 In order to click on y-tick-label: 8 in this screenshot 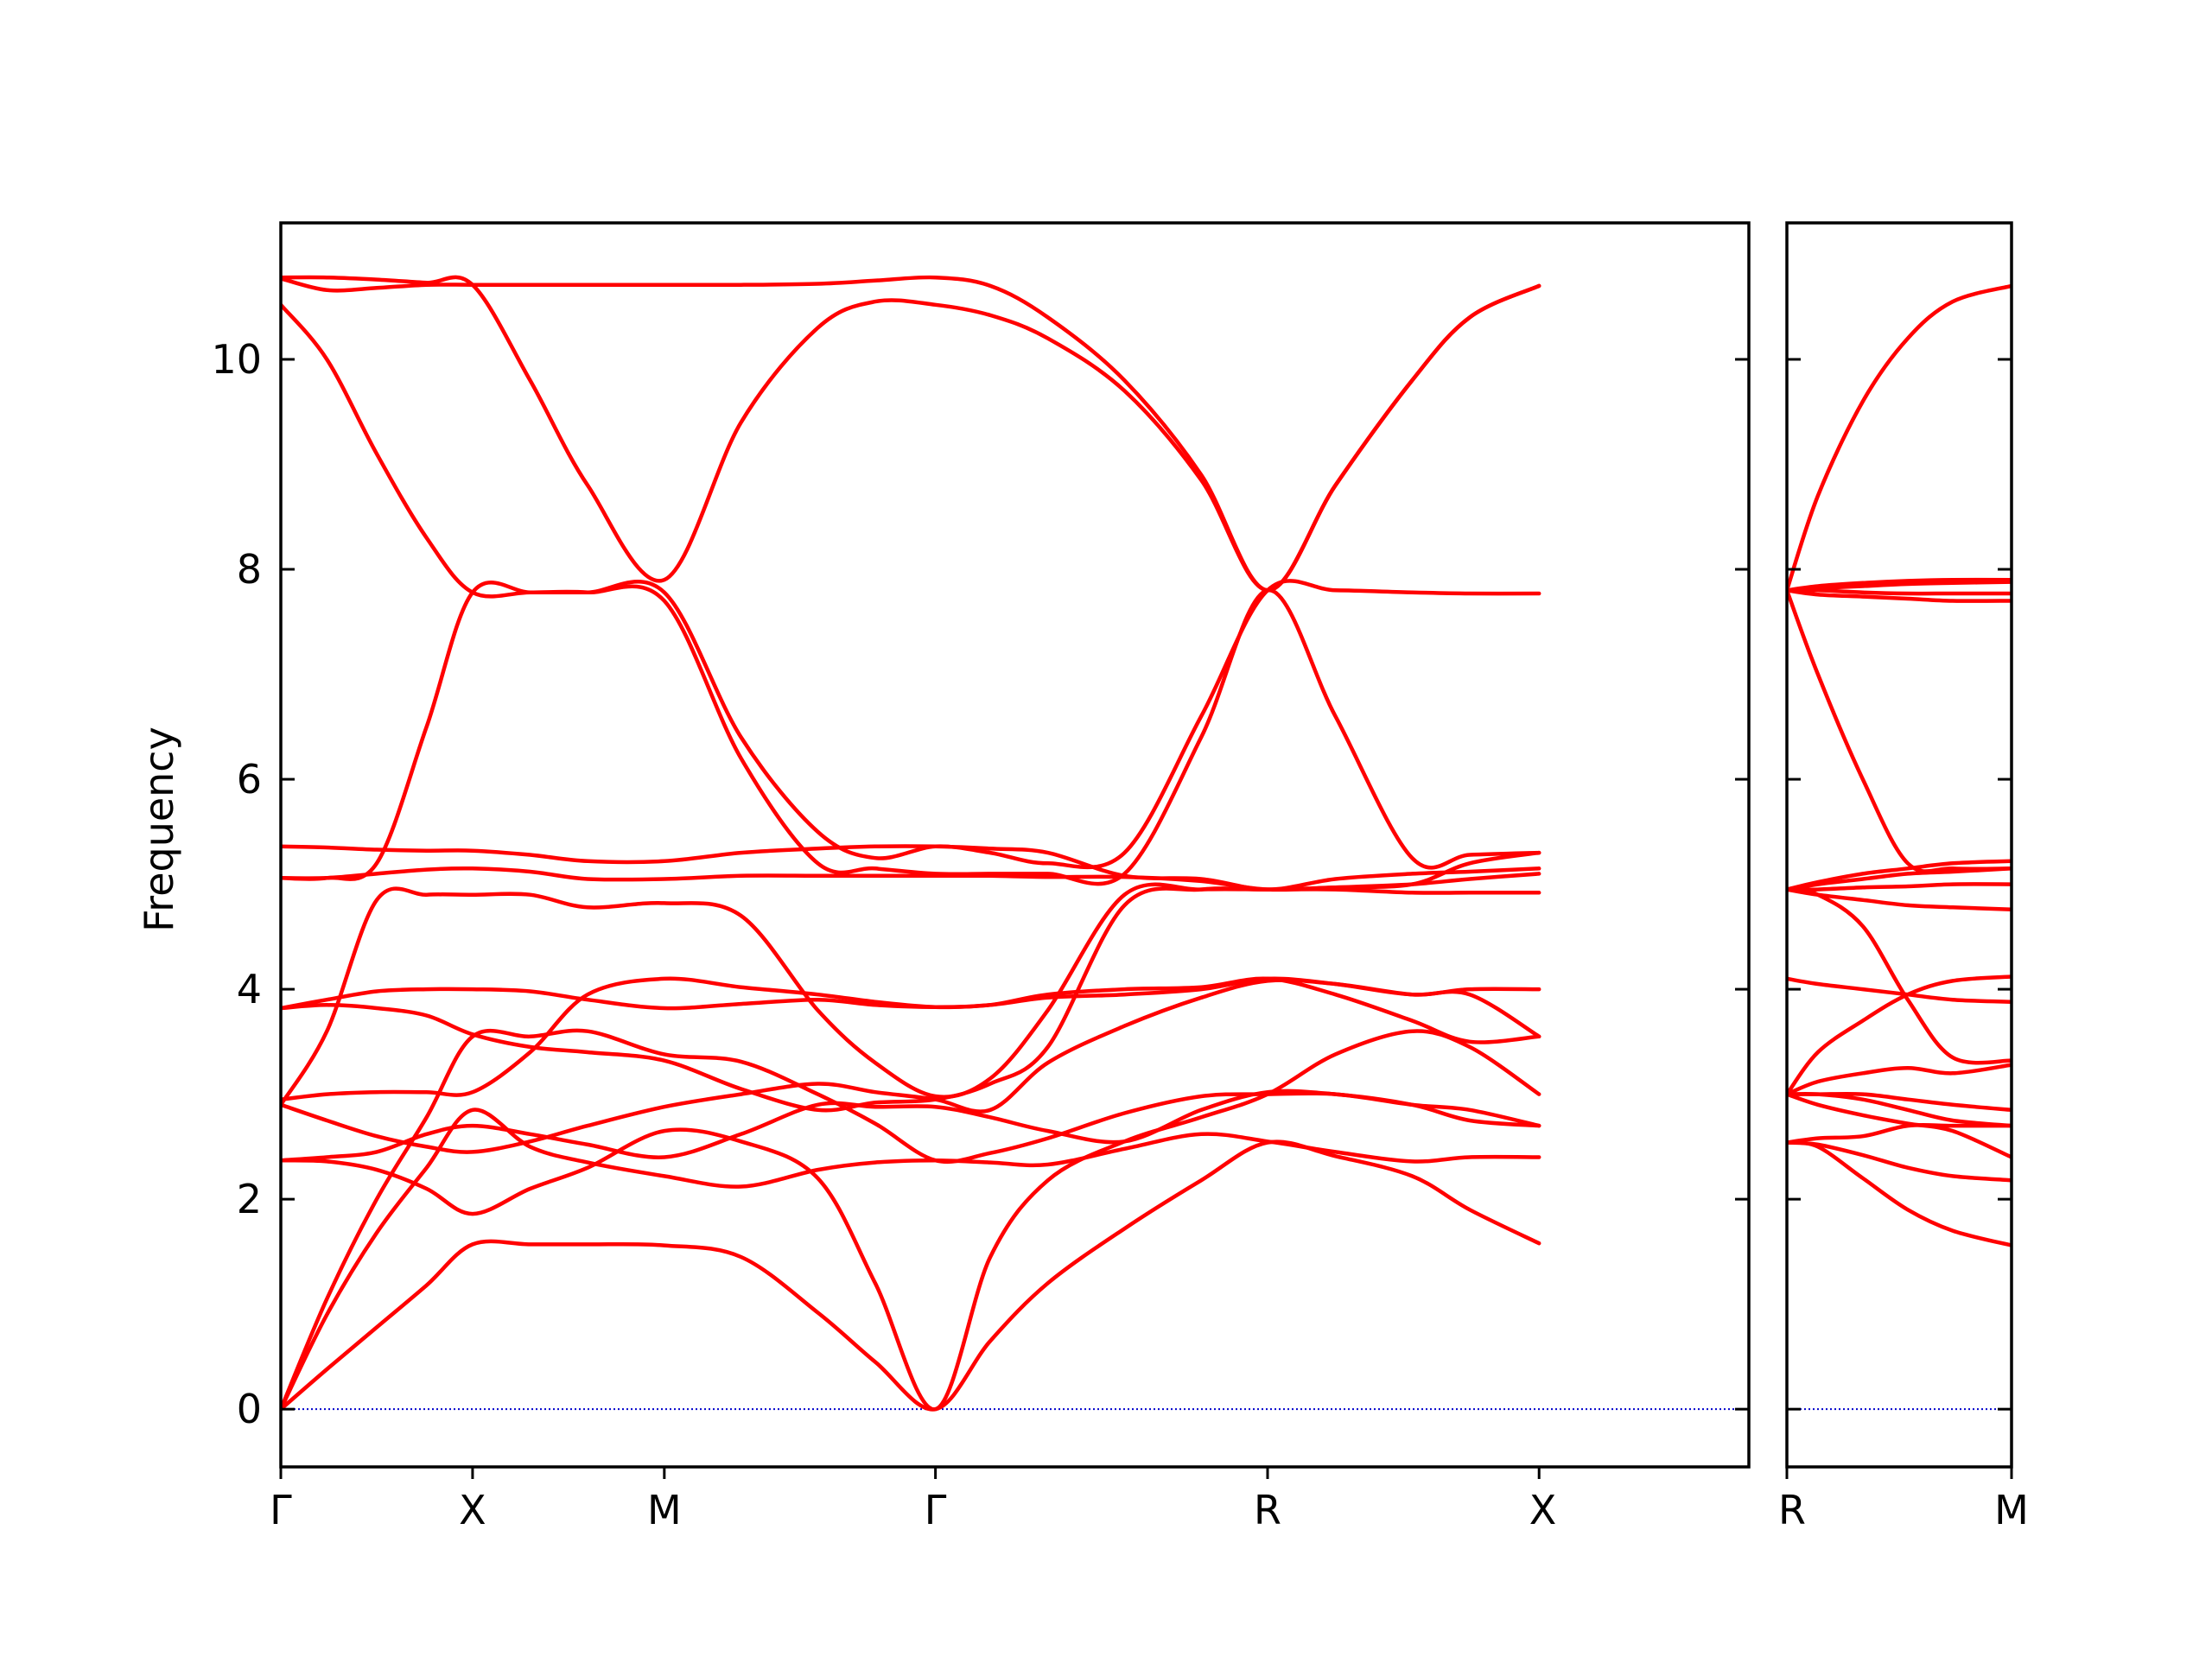, I will do `click(249, 569)`.